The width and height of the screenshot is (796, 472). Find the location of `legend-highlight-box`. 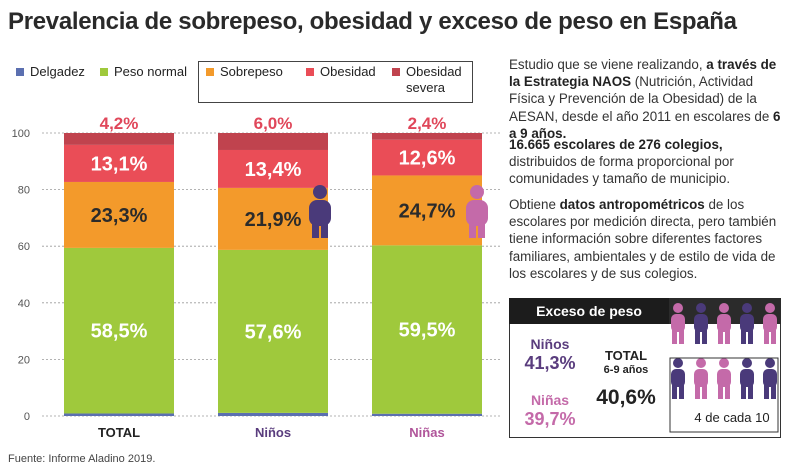

legend-highlight-box is located at coordinates (335, 82).